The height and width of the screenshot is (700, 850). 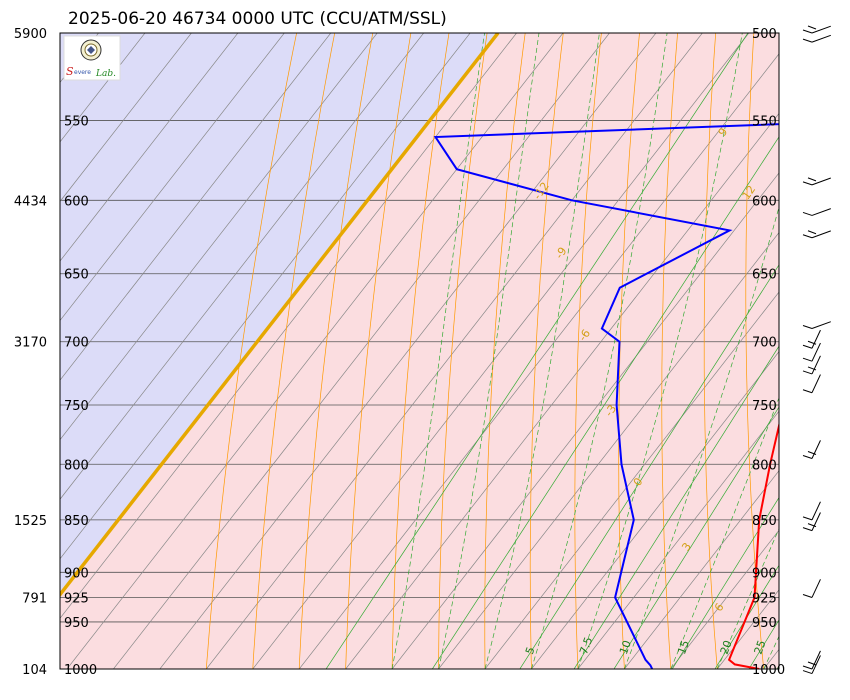 I want to click on pressure-label-left: 650, so click(x=76, y=275).